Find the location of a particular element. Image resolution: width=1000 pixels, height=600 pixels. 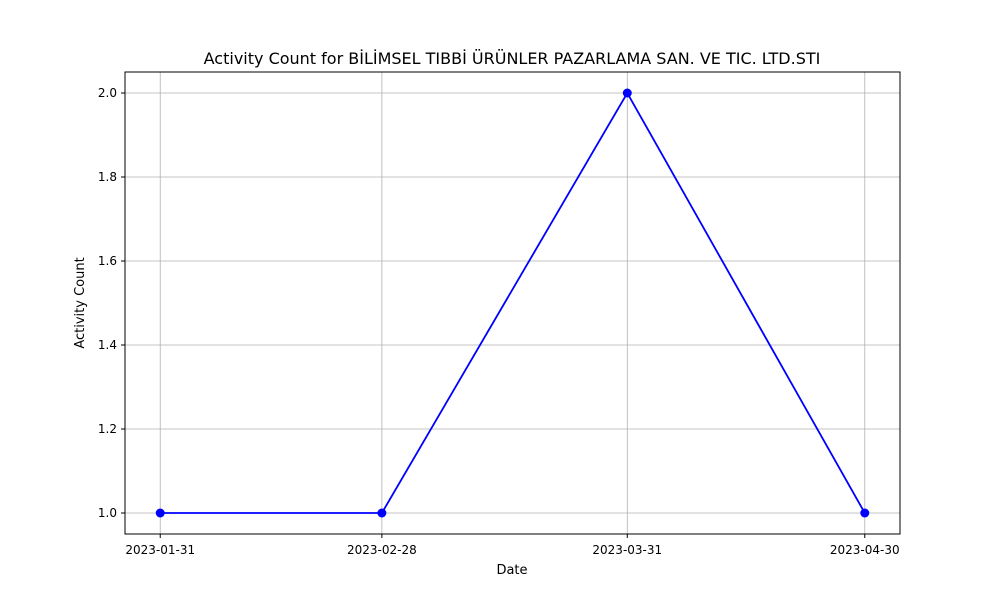

x-axis-ticks: 2023-01-31 2023-02-28 2023-03-31 2023-04-30 is located at coordinates (512, 545).